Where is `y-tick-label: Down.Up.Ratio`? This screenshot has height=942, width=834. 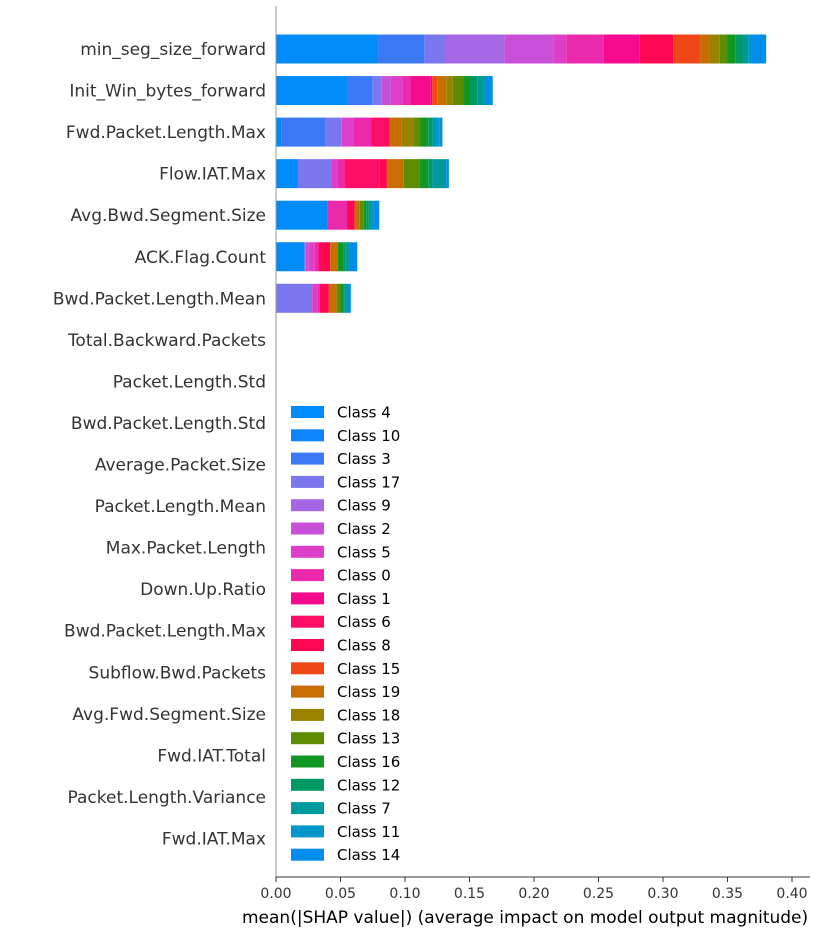 y-tick-label: Down.Up.Ratio is located at coordinates (203, 590).